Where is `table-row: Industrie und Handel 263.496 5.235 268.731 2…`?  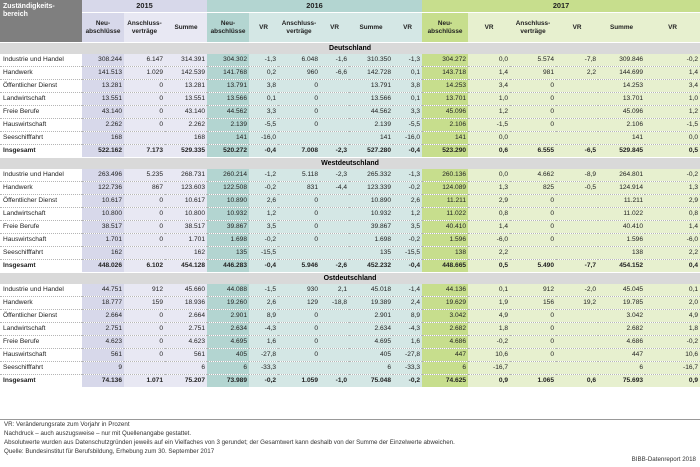
table-row: Industrie und Handel 263.496 5.235 268.731 2… is located at coordinates (350, 175).